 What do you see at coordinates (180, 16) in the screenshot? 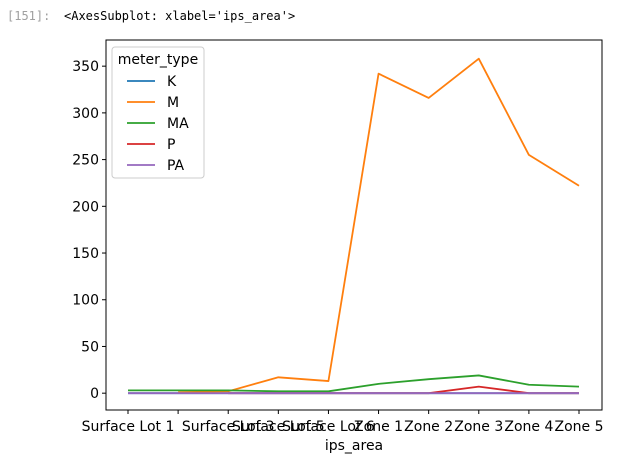
I see `cell-output-text: <AxesSubplot: xlabel='ips_area'>` at bounding box center [180, 16].